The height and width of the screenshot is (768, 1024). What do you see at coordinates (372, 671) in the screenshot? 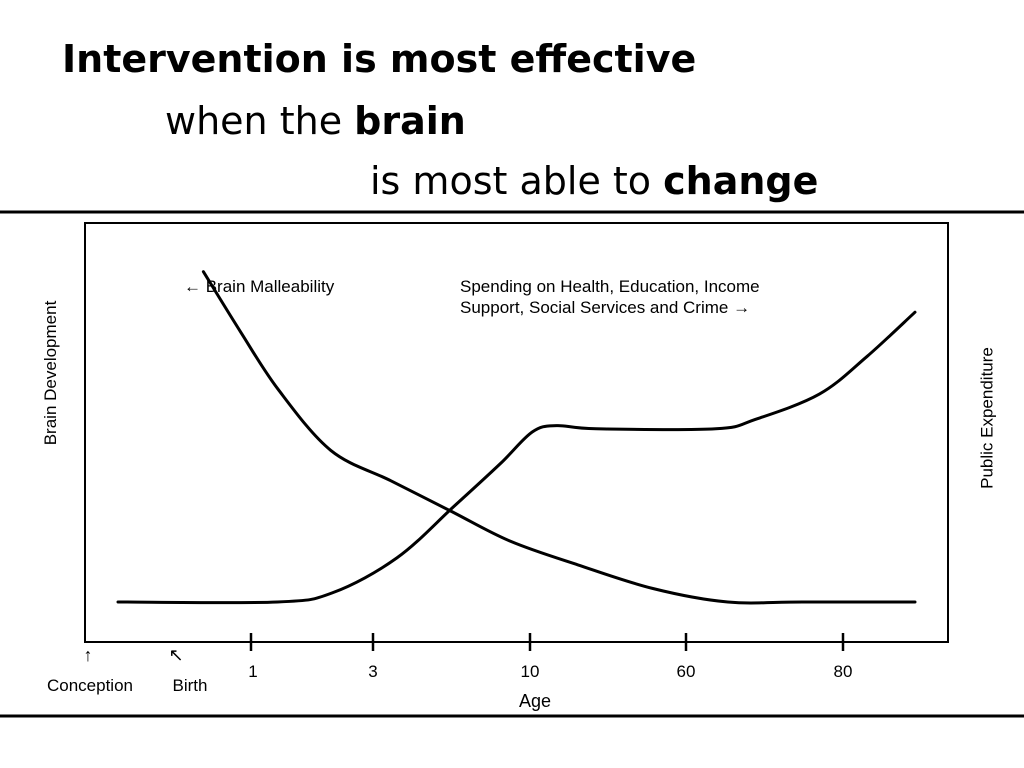
I see `x-tick-label-3: 3` at bounding box center [372, 671].